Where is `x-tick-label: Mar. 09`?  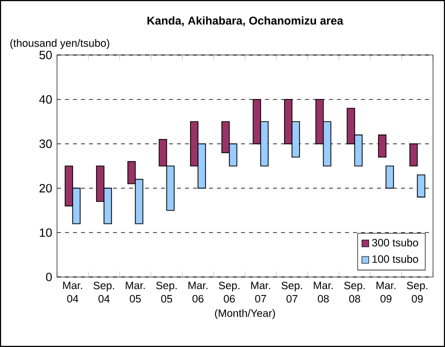 x-tick-label: Mar. 09 is located at coordinates (386, 292).